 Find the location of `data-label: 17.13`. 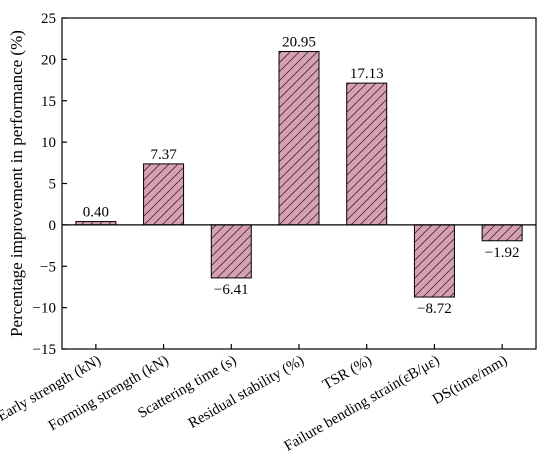

data-label: 17.13 is located at coordinates (367, 74).